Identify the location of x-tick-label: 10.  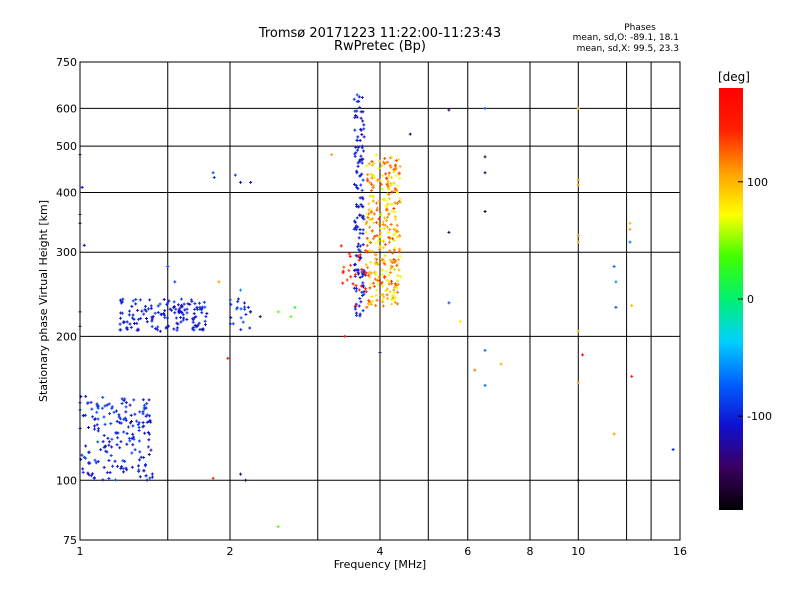
(578, 551).